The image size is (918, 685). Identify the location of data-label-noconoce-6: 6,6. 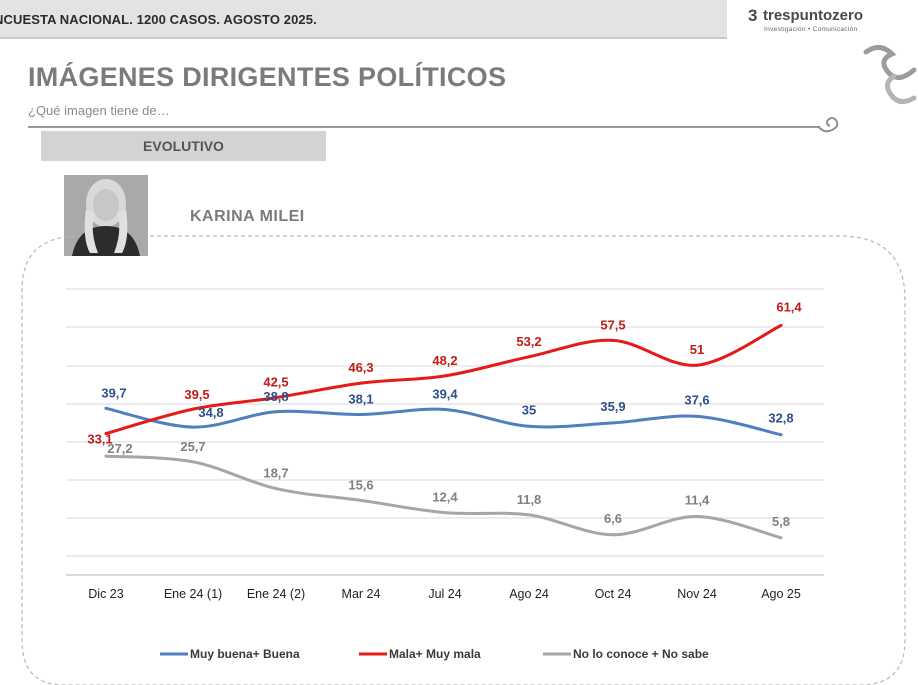
(613, 518).